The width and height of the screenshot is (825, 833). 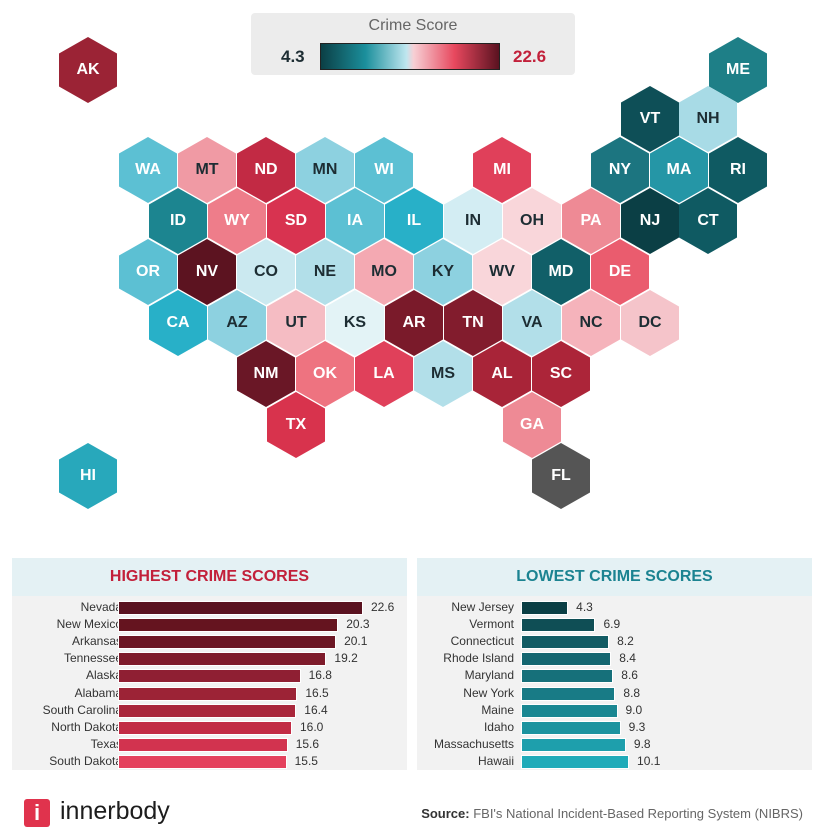 What do you see at coordinates (489, 675) in the screenshot?
I see `bar-label: Maryland` at bounding box center [489, 675].